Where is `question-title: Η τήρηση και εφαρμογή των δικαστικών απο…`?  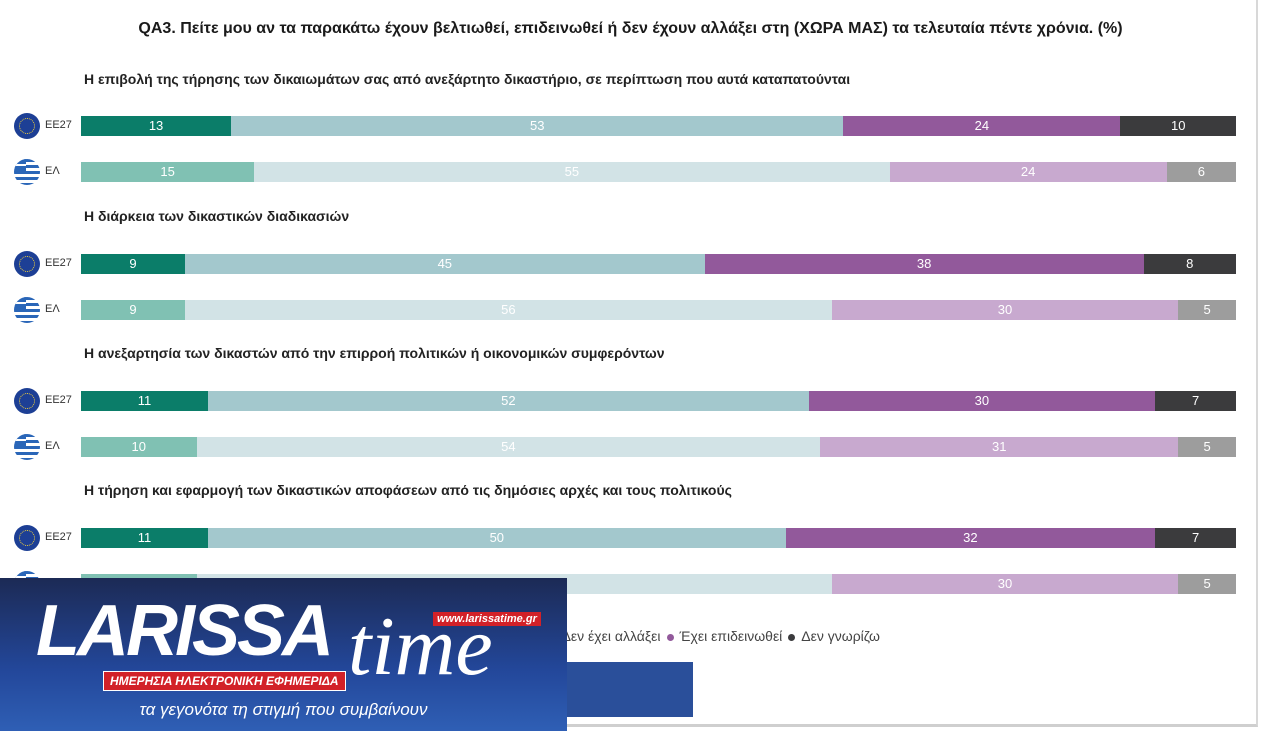
question-title: Η τήρηση και εφαρμογή των δικαστικών απο… is located at coordinates (408, 490).